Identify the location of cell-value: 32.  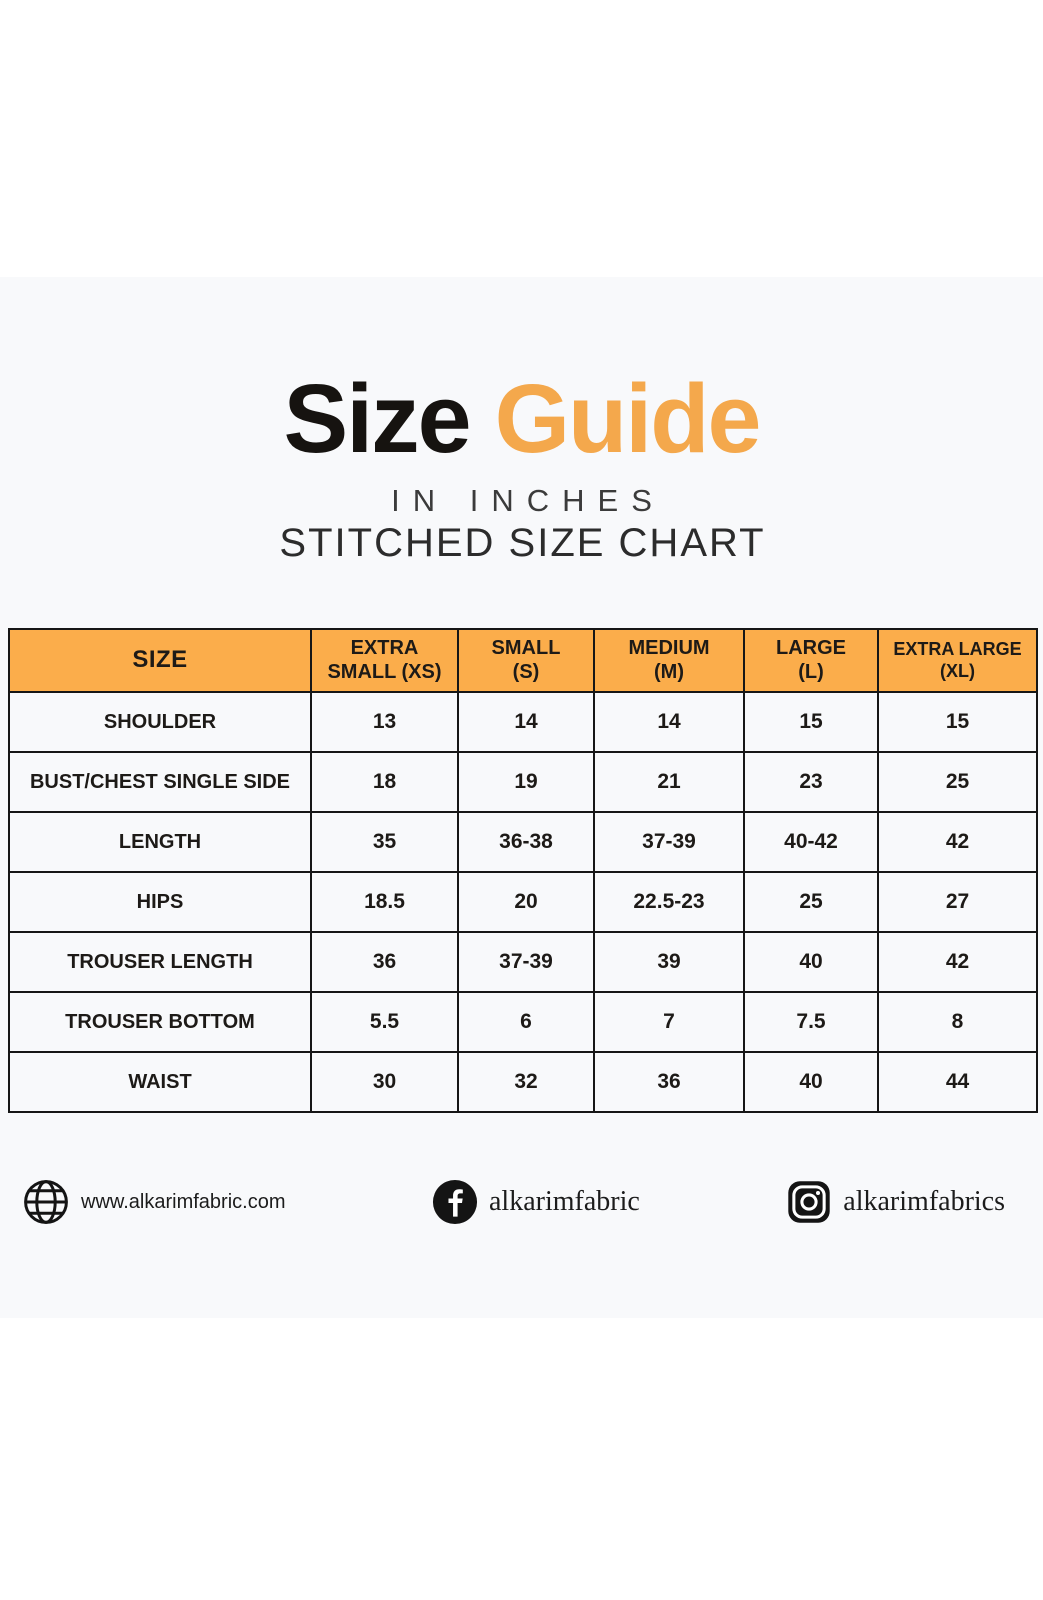
(526, 1082).